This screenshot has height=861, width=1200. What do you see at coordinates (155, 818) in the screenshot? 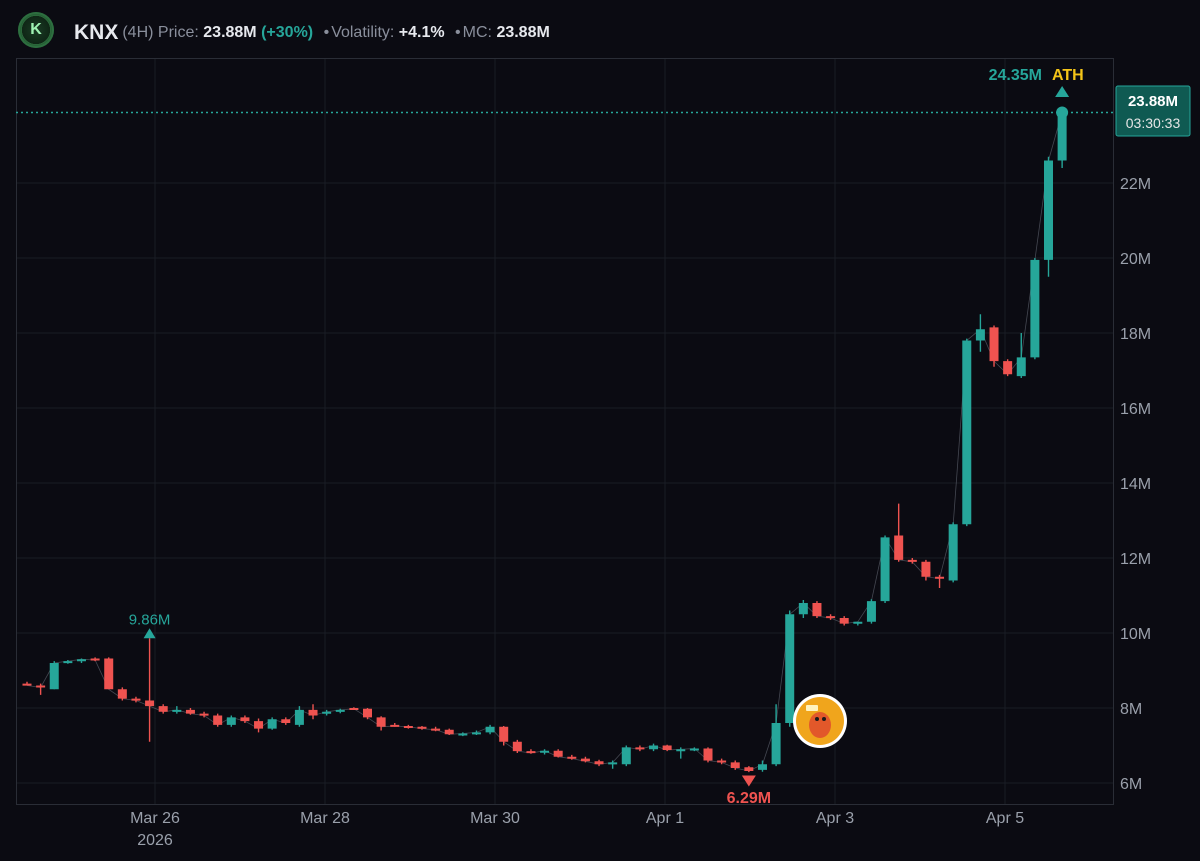
I see `x-tick-label: Mar 26` at bounding box center [155, 818].